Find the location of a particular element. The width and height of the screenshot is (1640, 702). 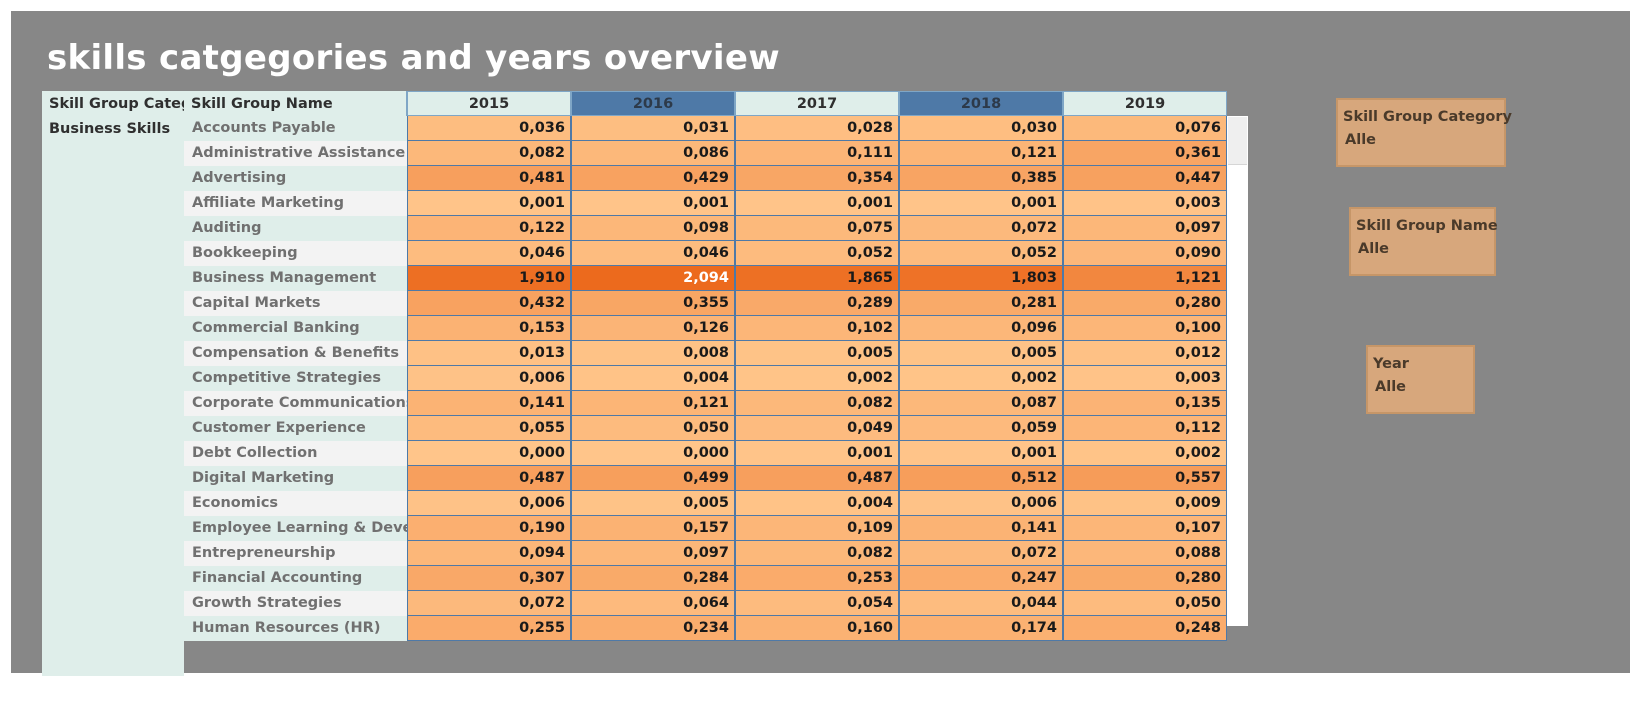

value-cell: 0,050 is located at coordinates (653, 428).